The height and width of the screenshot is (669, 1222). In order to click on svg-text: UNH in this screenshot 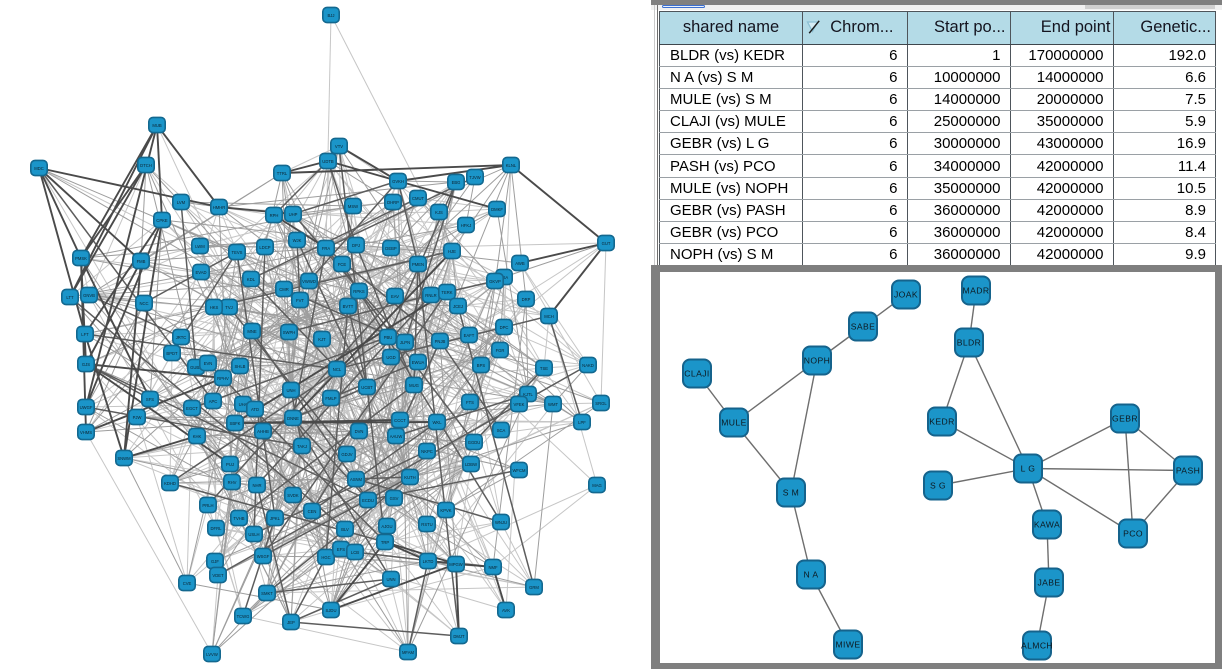, I will do `click(290, 390)`.